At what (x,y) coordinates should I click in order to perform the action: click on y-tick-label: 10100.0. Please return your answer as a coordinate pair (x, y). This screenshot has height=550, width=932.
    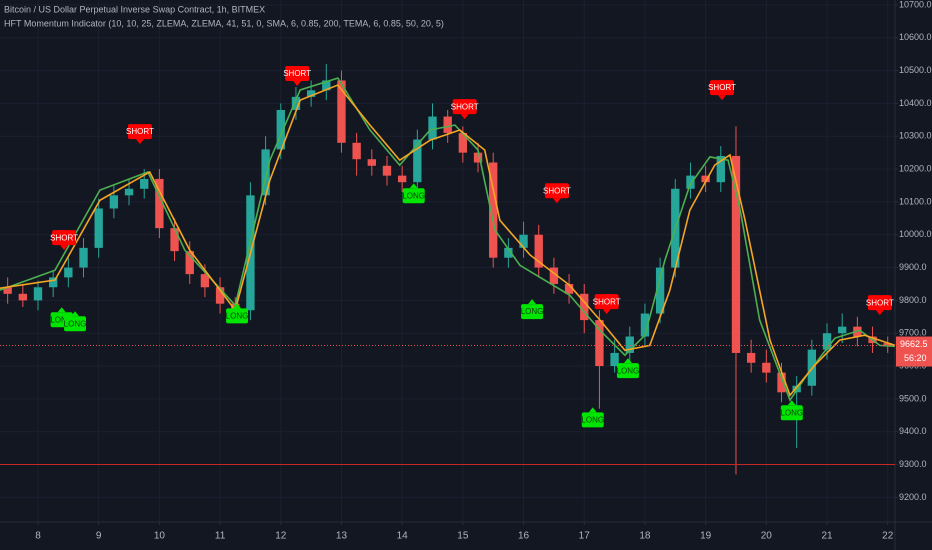
    Looking at the image, I should click on (915, 201).